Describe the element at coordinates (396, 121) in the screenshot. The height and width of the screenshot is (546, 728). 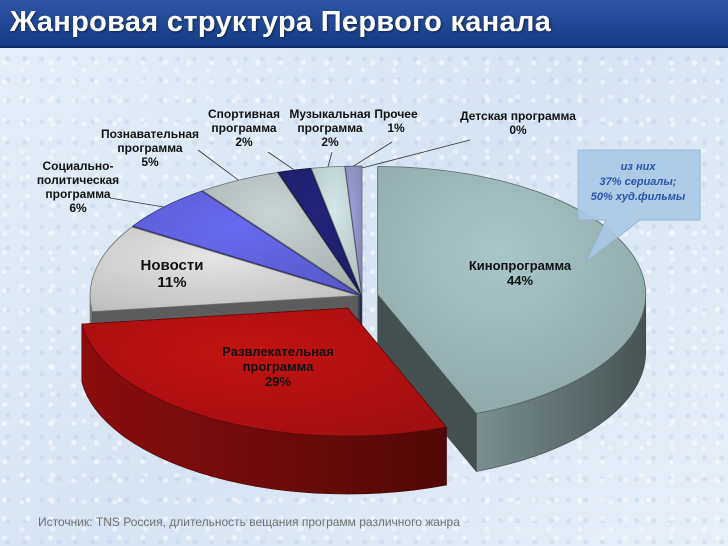
I see `slice-label-7: Прочее 1%` at that location.